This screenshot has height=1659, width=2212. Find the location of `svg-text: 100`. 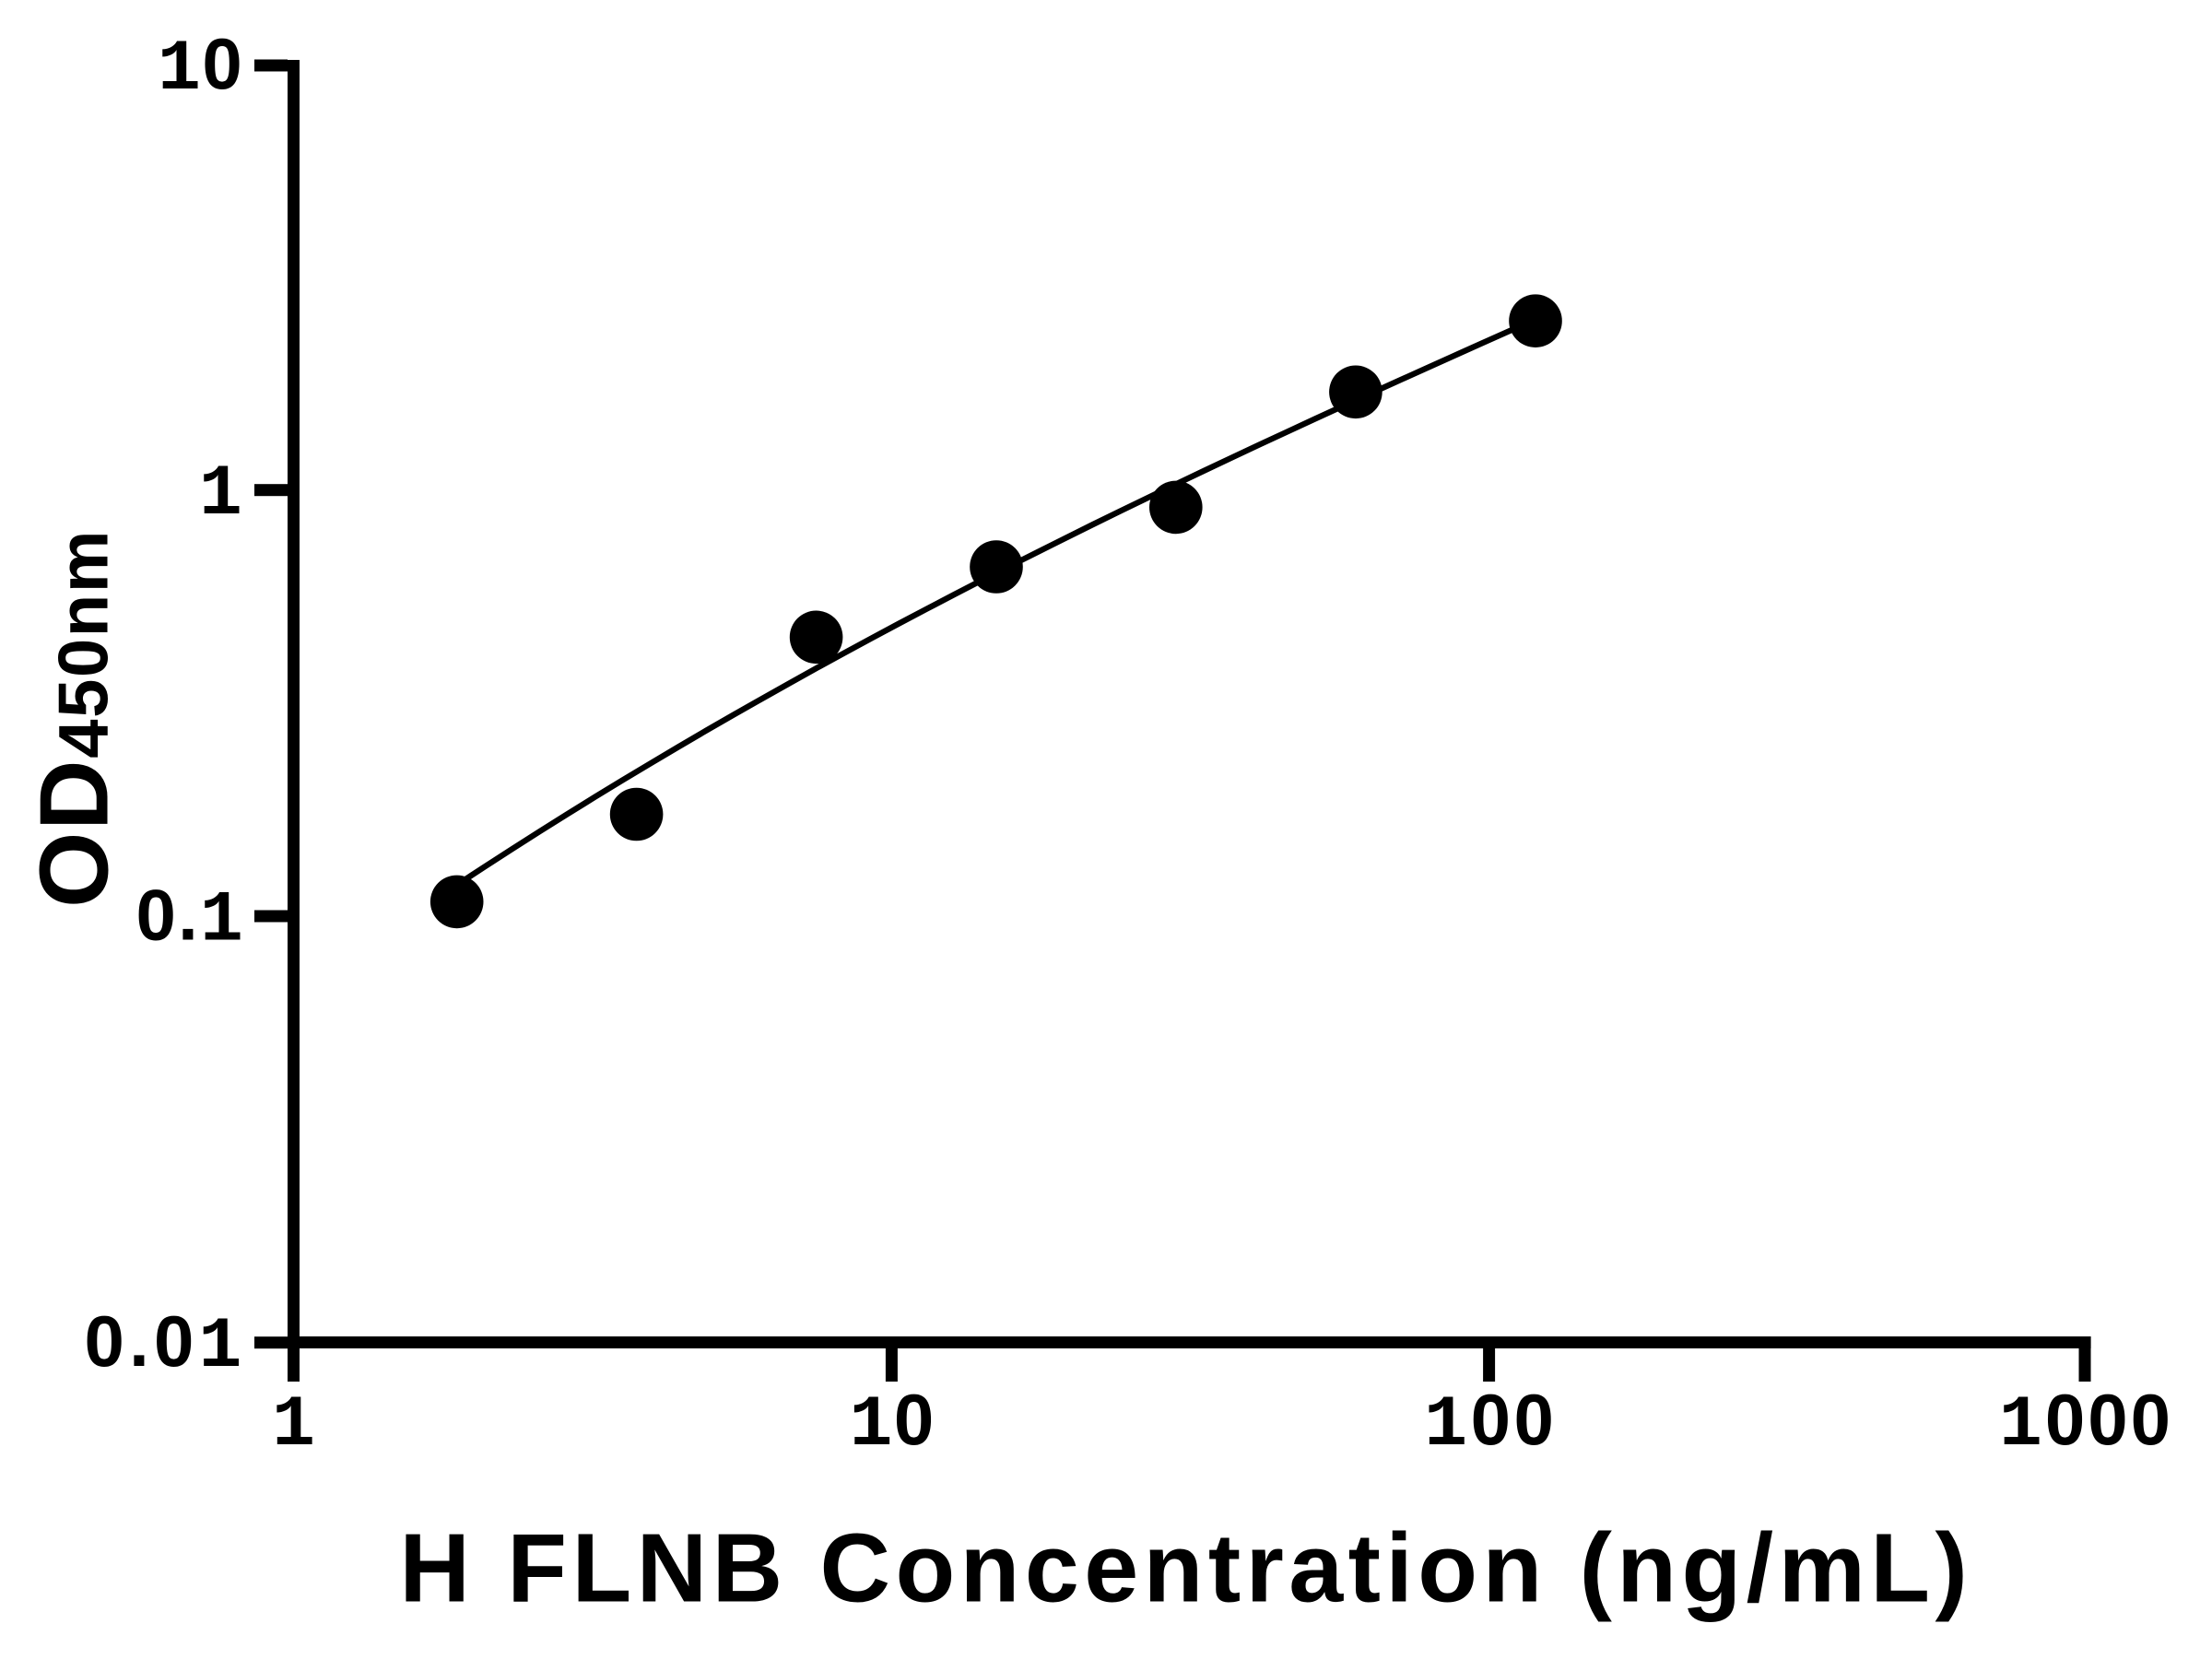

svg-text: 100 is located at coordinates (1490, 1422).